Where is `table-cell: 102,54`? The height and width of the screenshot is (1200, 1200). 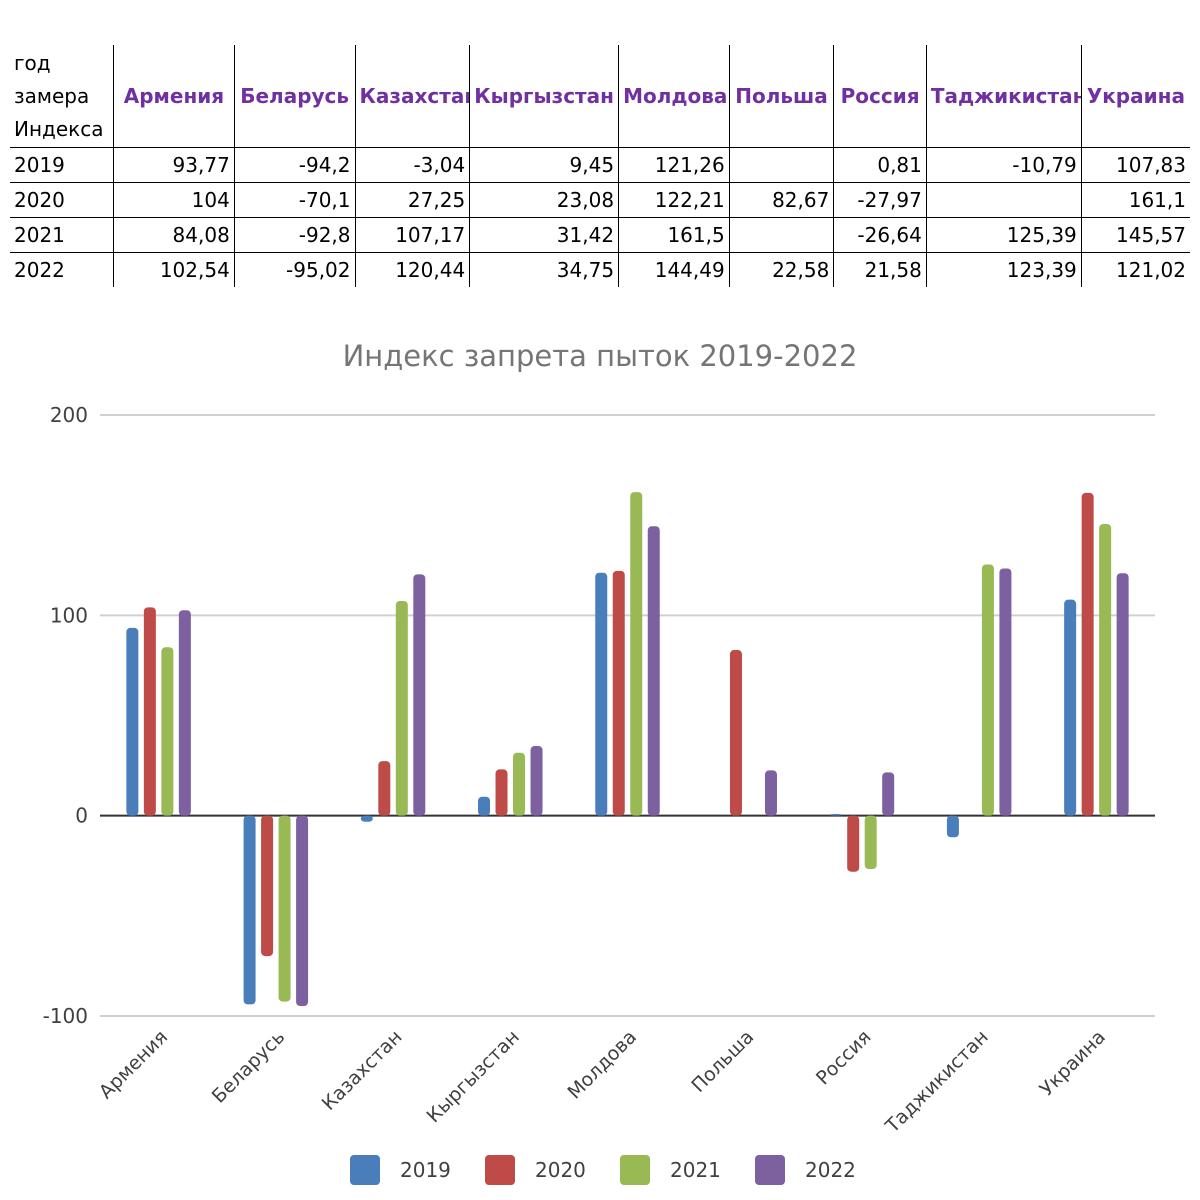 table-cell: 102,54 is located at coordinates (174, 269).